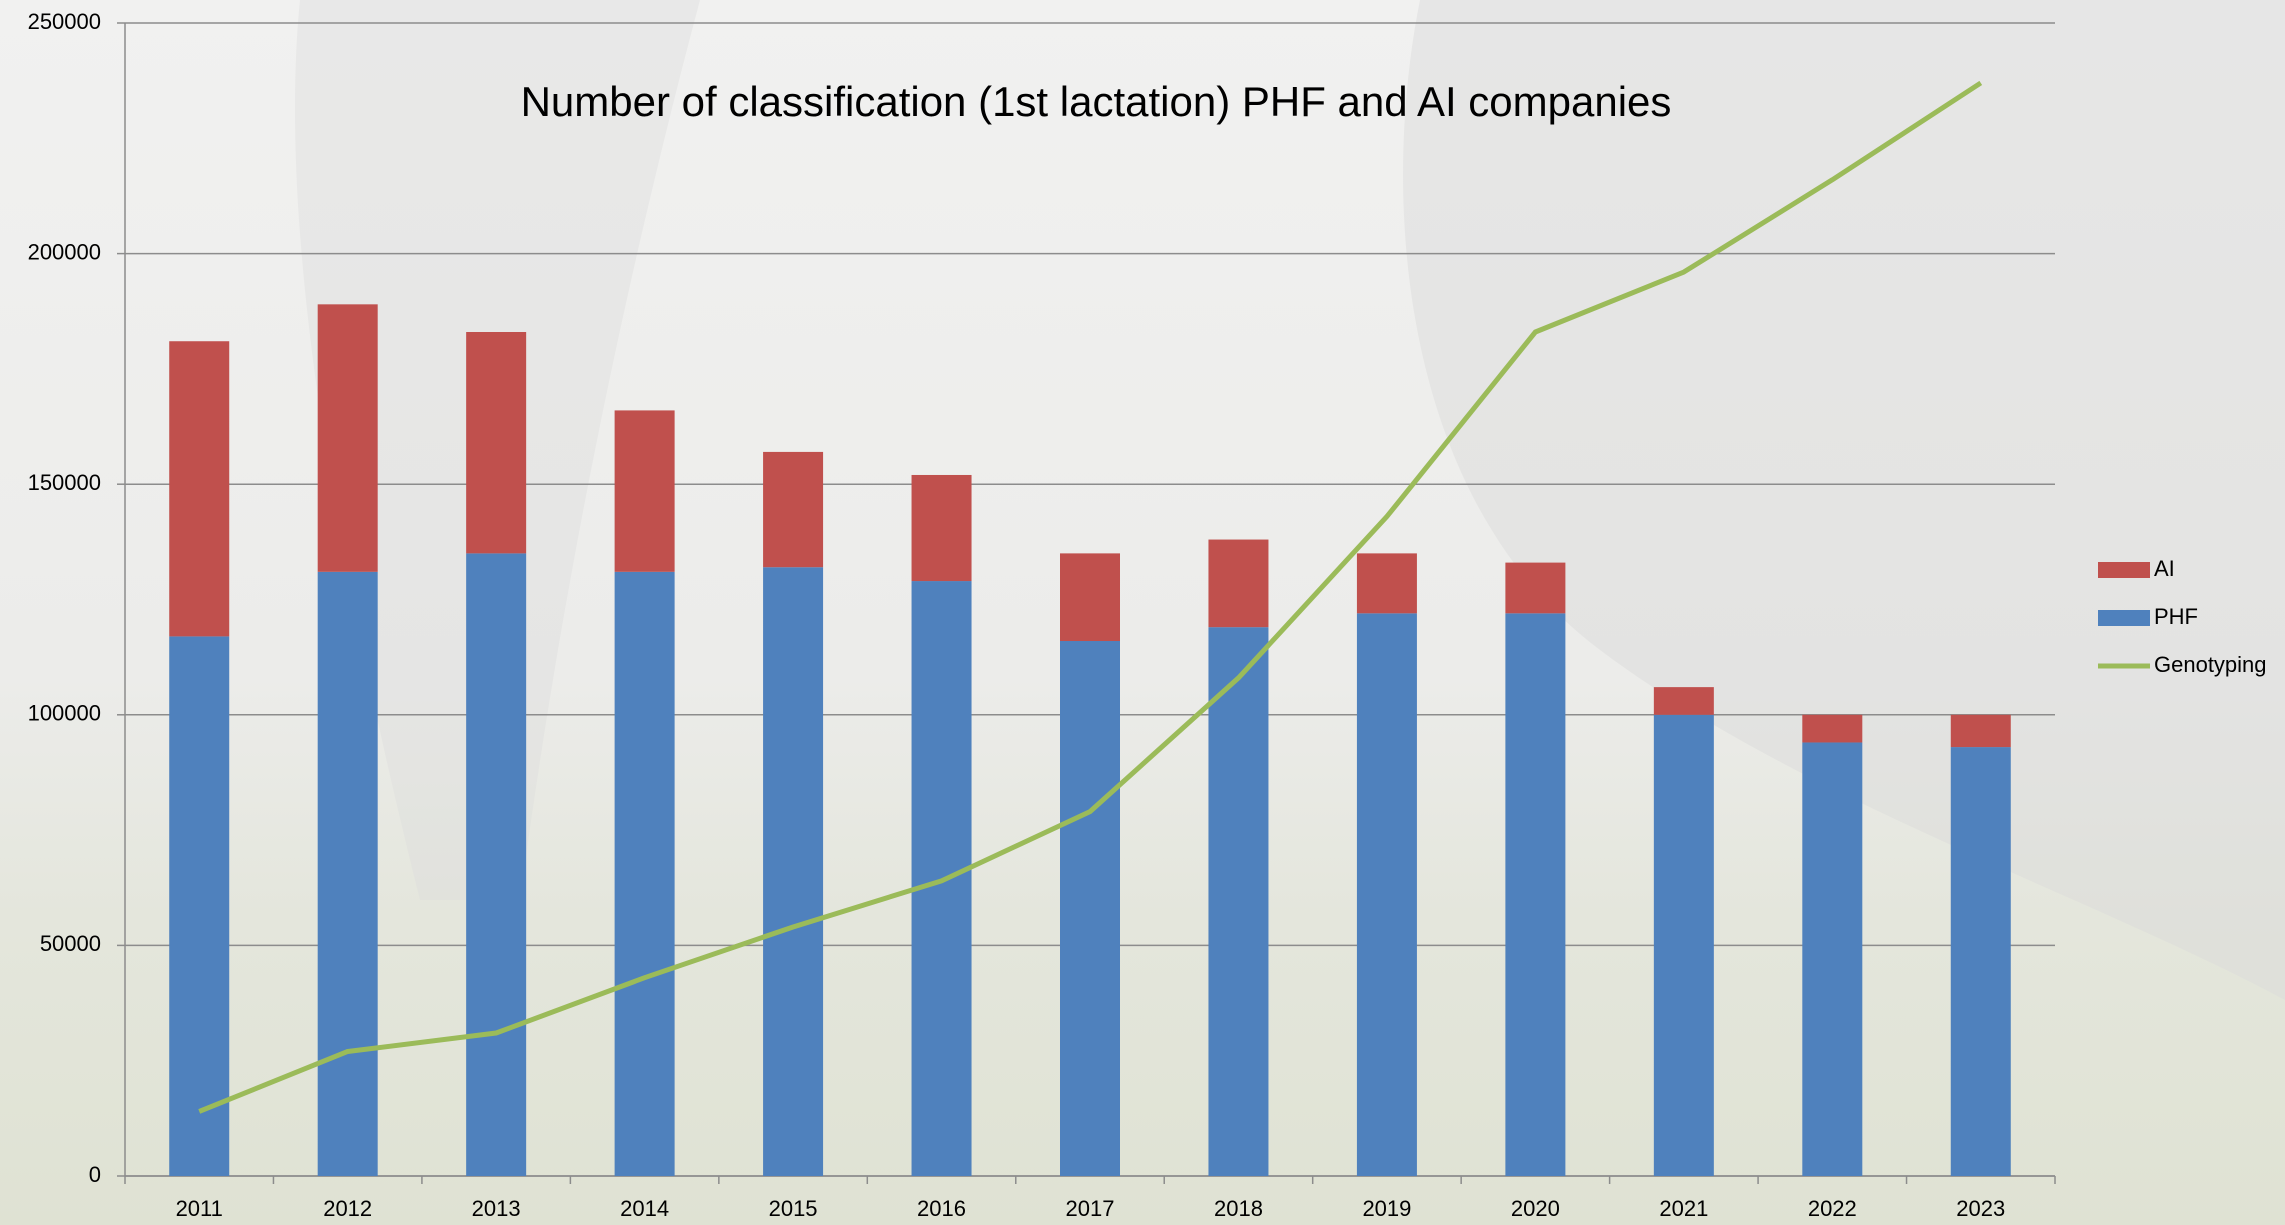 This screenshot has width=2285, height=1225. I want to click on x-tick-label: 2019, so click(1386, 1208).